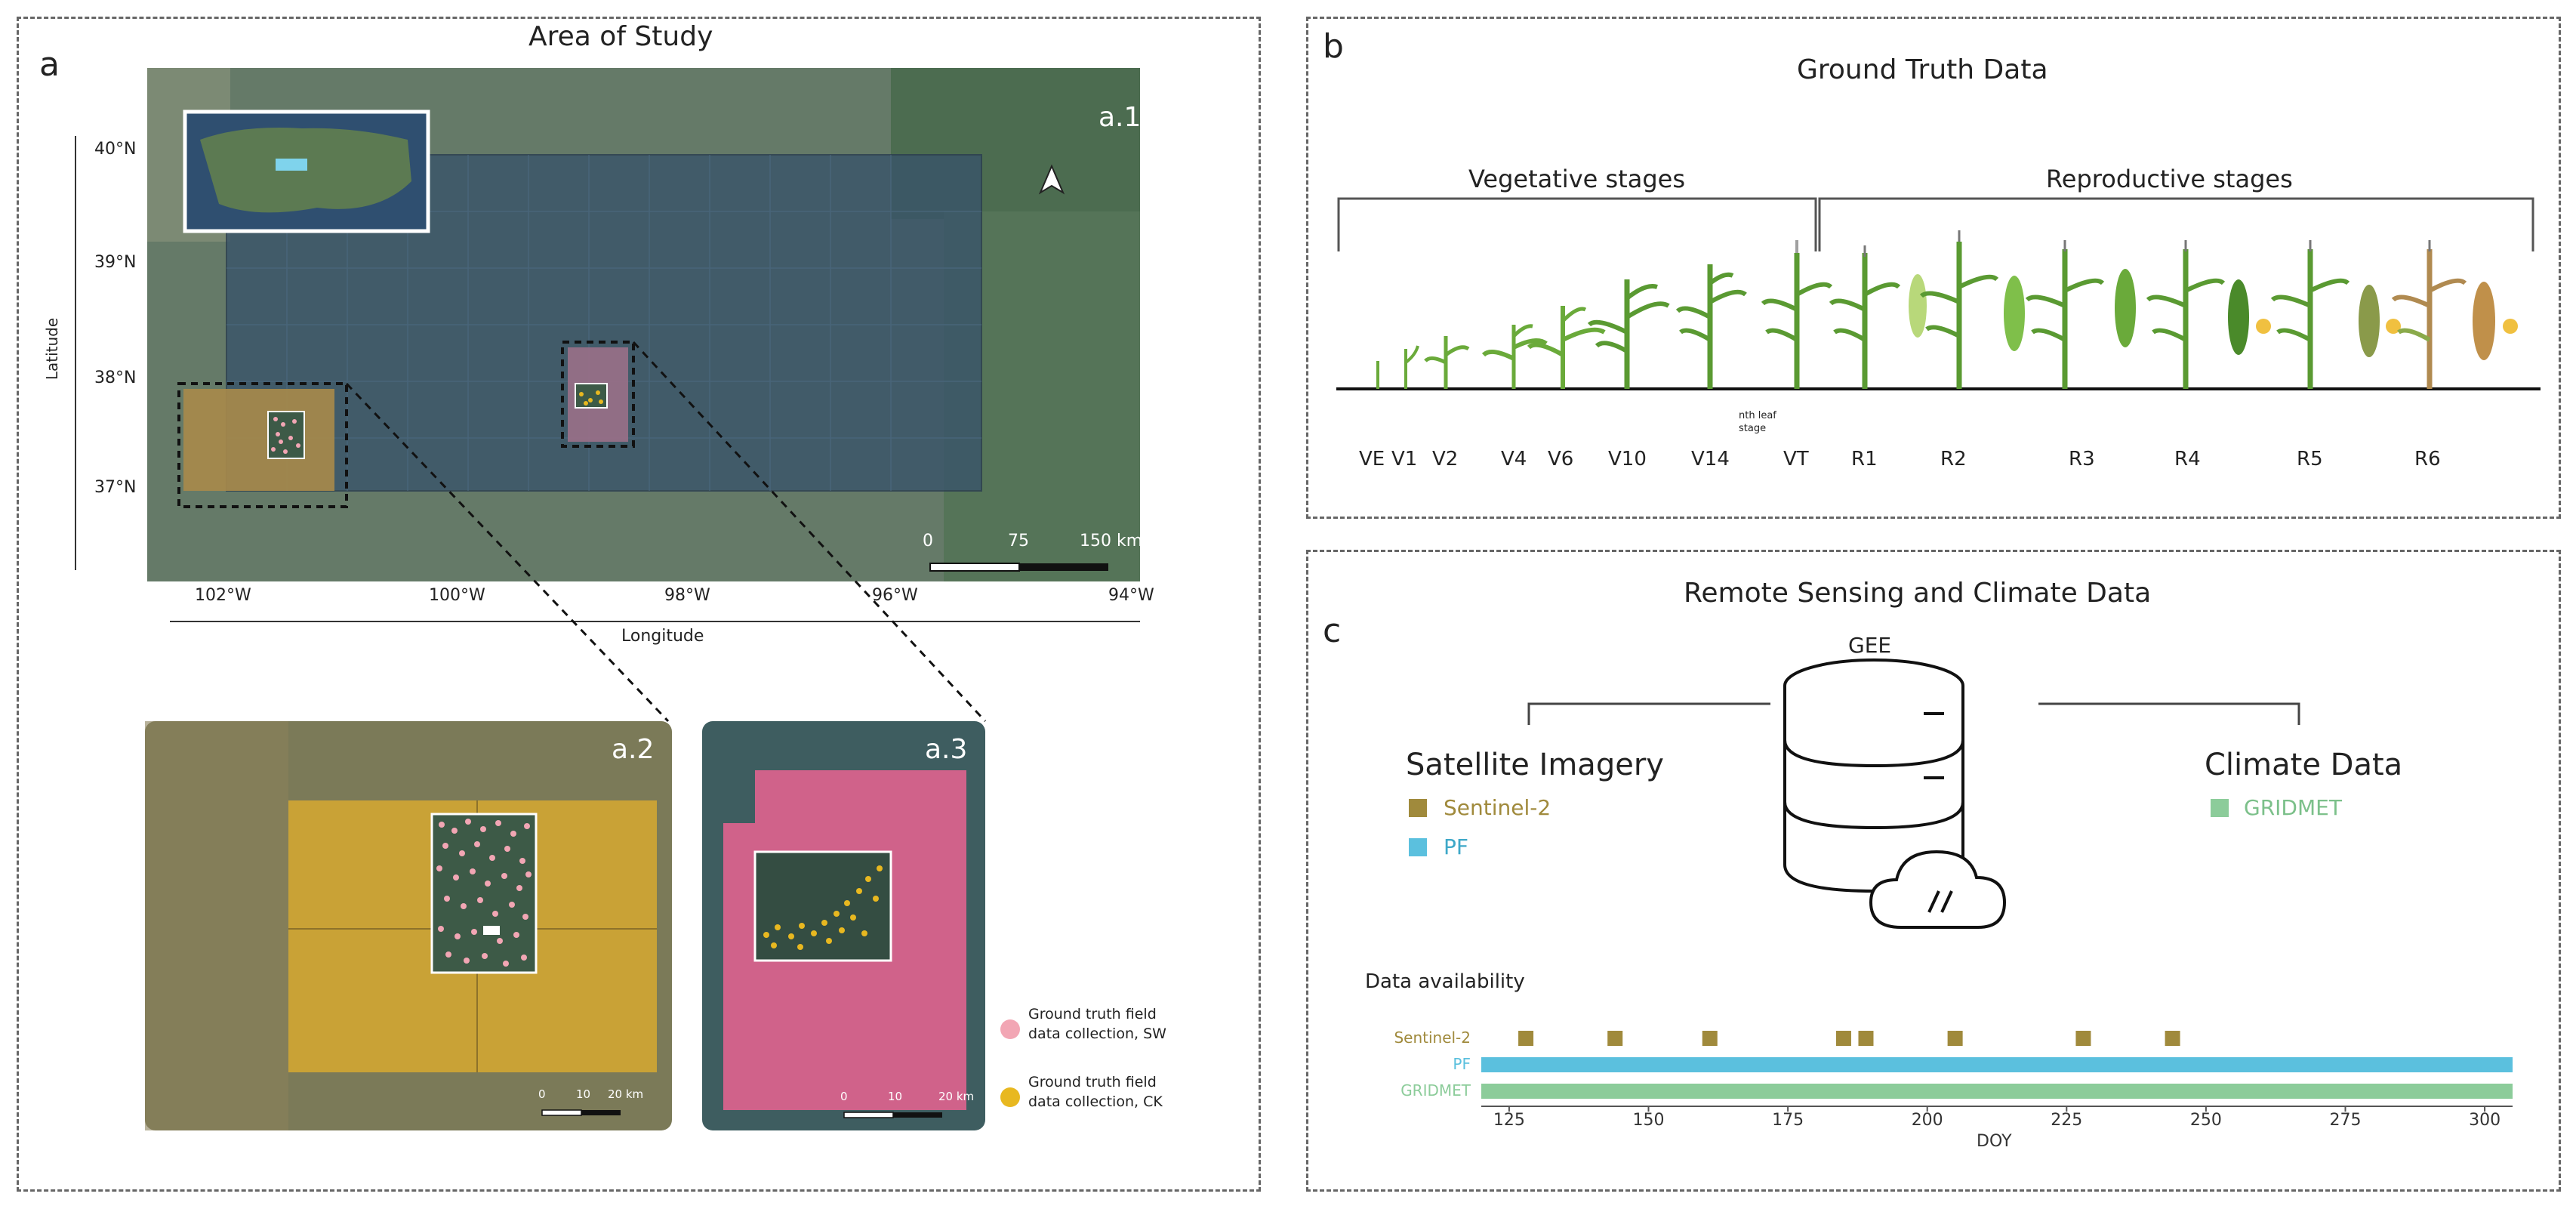 The image size is (2576, 1209). What do you see at coordinates (1577, 179) in the screenshot?
I see `vegetative-stages-label: Vegetative stages` at bounding box center [1577, 179].